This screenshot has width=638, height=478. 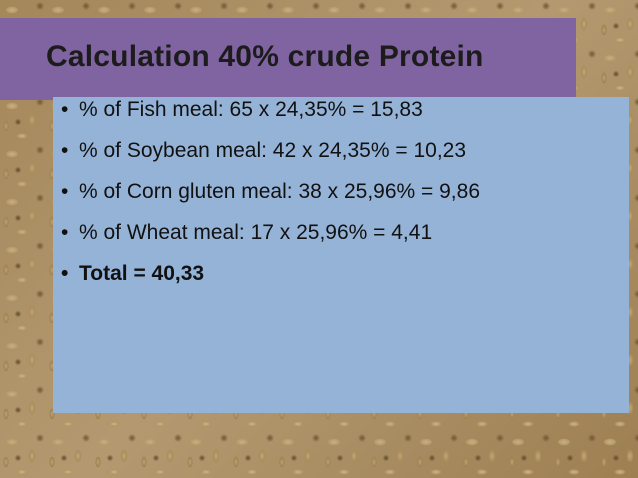 I want to click on bullet-text: % of Fish meal: 65 x 24,35% = 15,83, so click(x=251, y=109).